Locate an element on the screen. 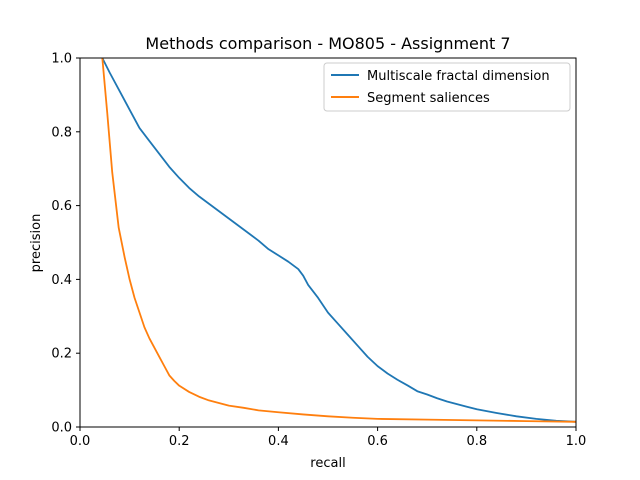  legend-label-segment-saliences: Segment saliences is located at coordinates (428, 98).